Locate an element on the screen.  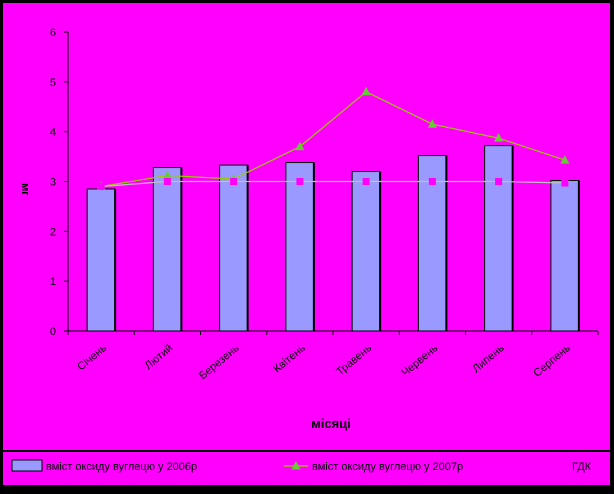
legend-label-3: ГДК is located at coordinates (582, 467).